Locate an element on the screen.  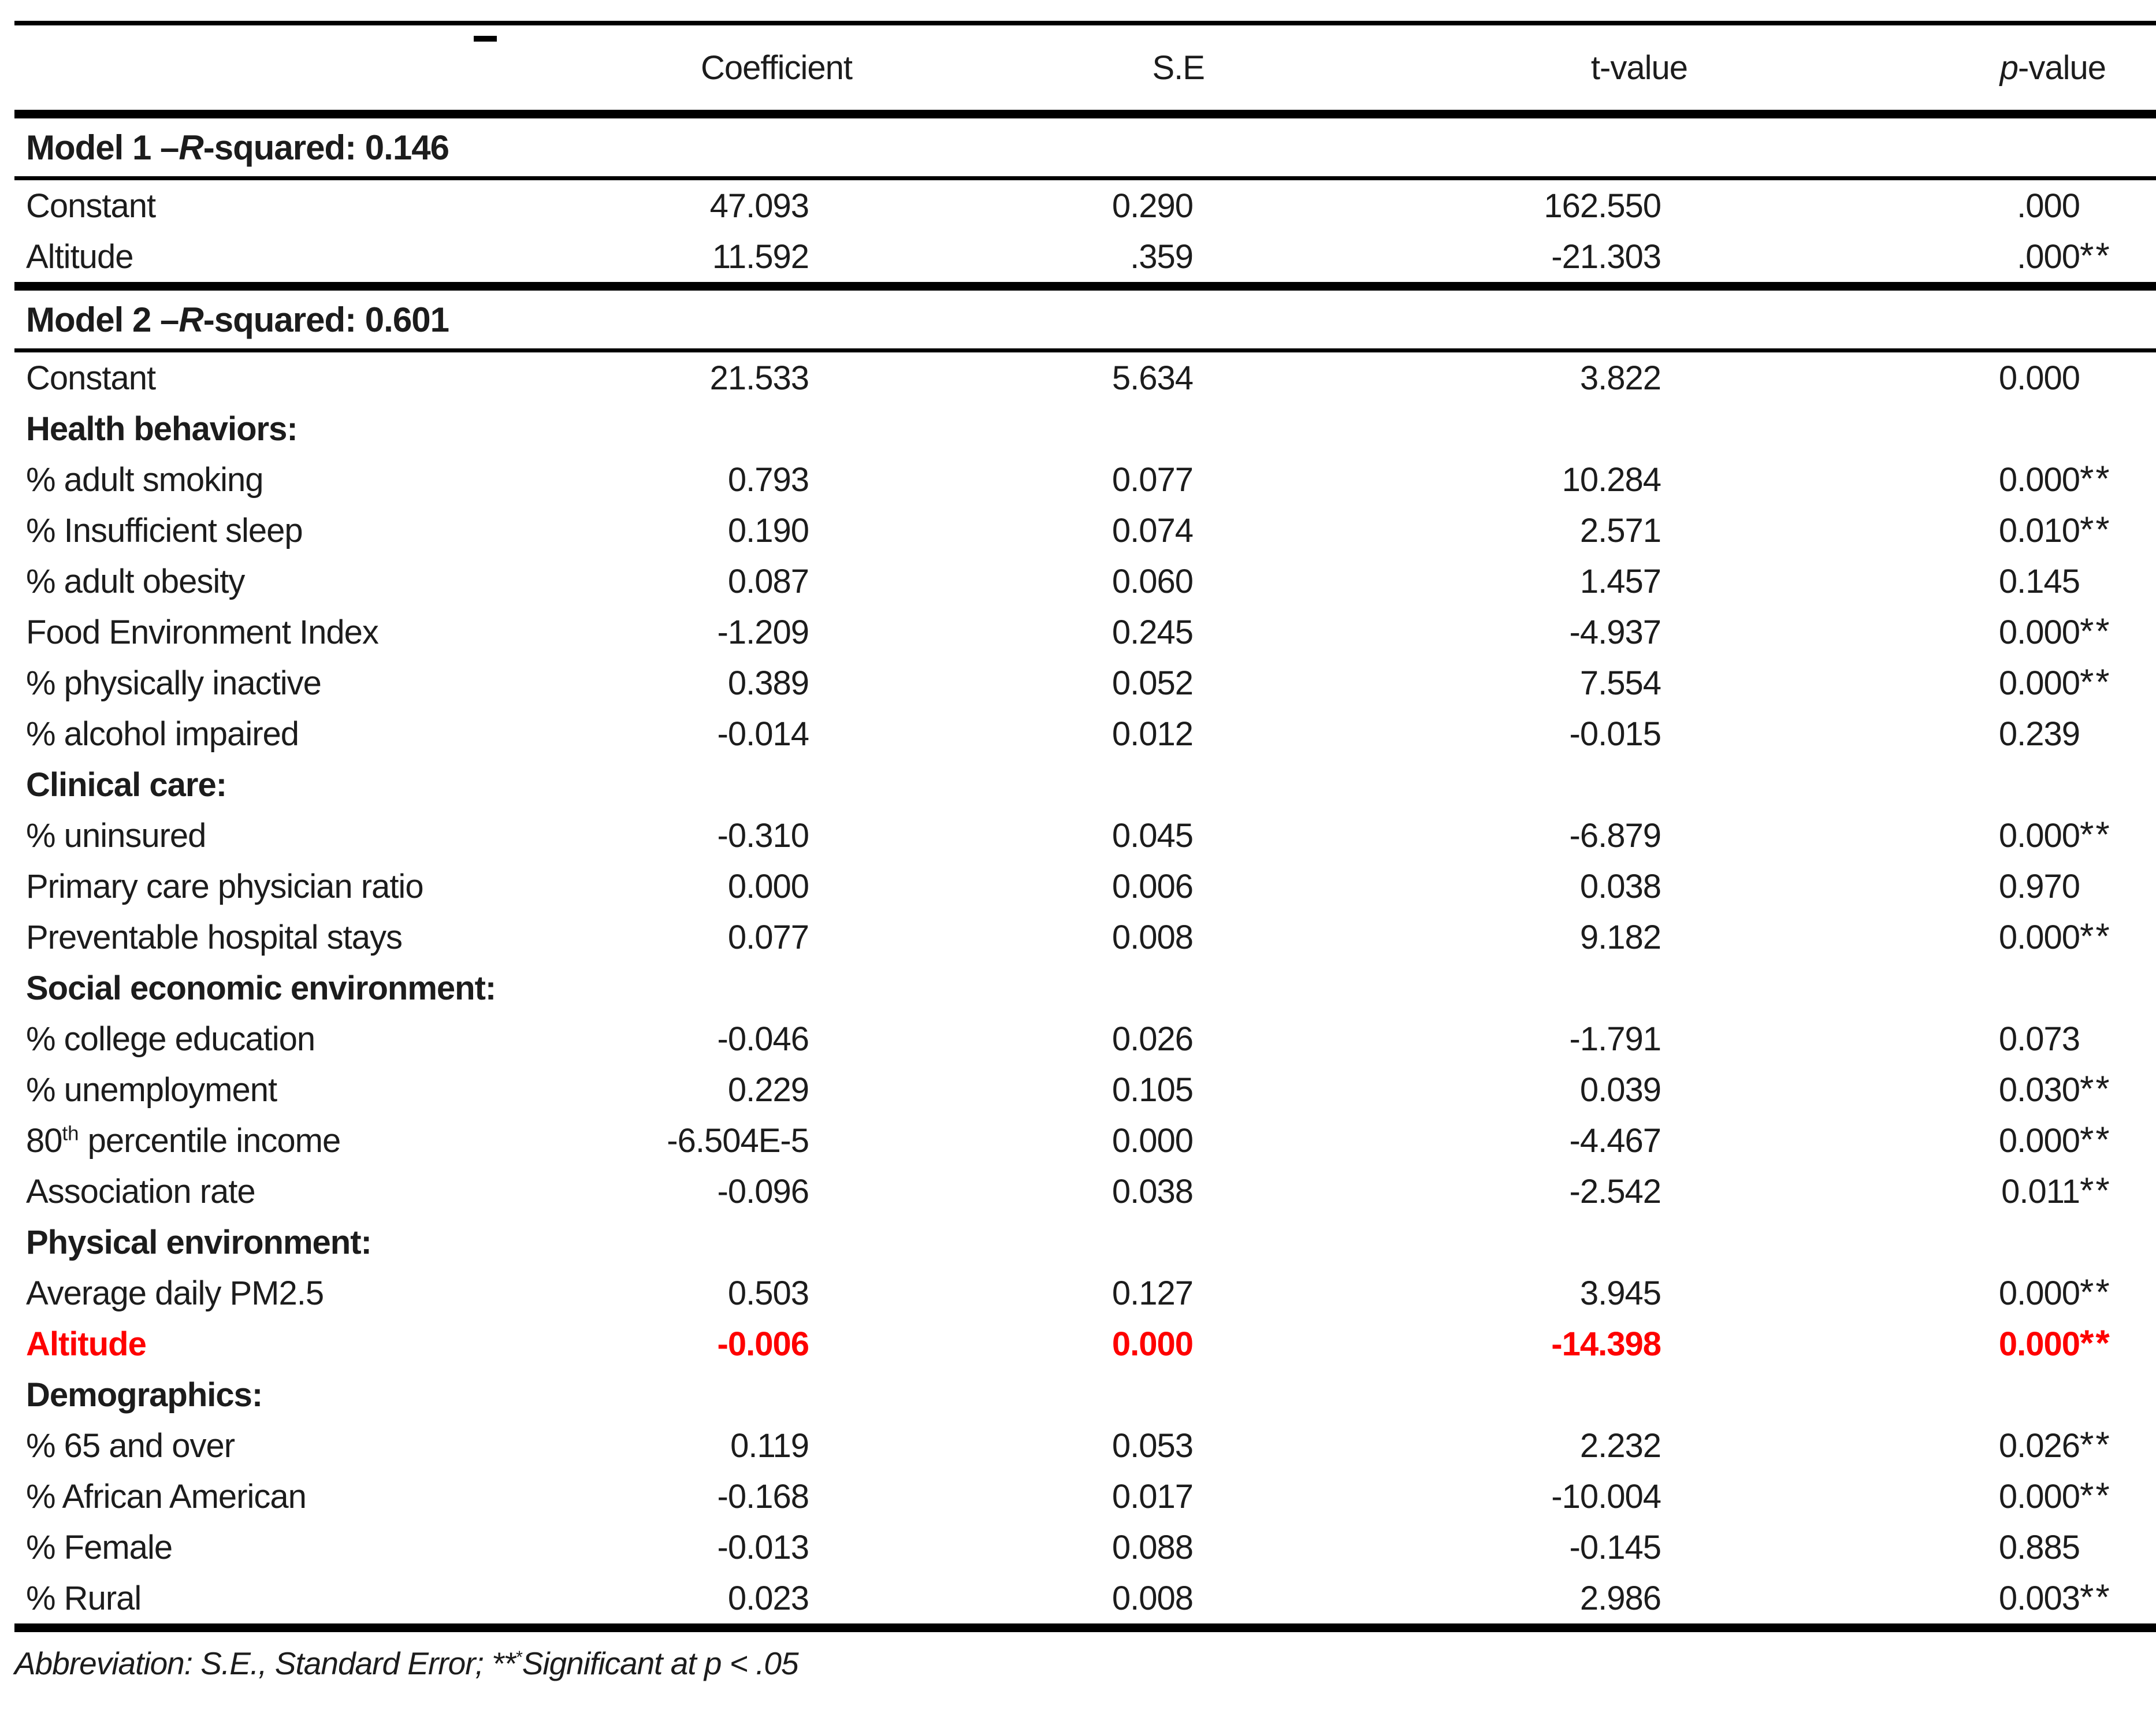
t-value: -4.467 is located at coordinates (1615, 1140).